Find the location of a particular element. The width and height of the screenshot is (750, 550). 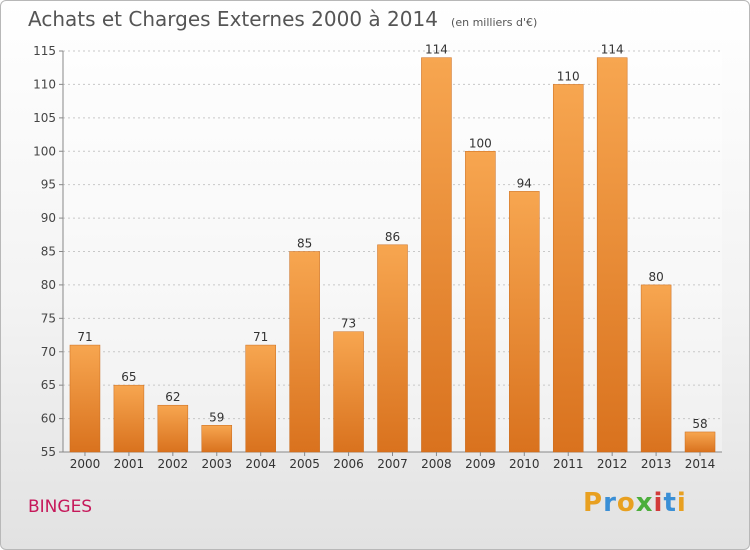

bar-value-label: 73 is located at coordinates (348, 324).